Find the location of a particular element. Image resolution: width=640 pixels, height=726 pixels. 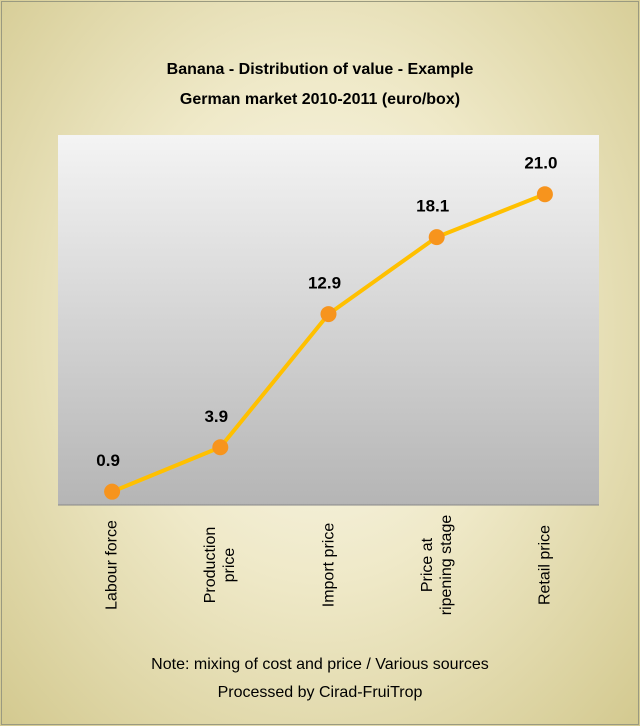

data-label: 0.9 is located at coordinates (108, 460).